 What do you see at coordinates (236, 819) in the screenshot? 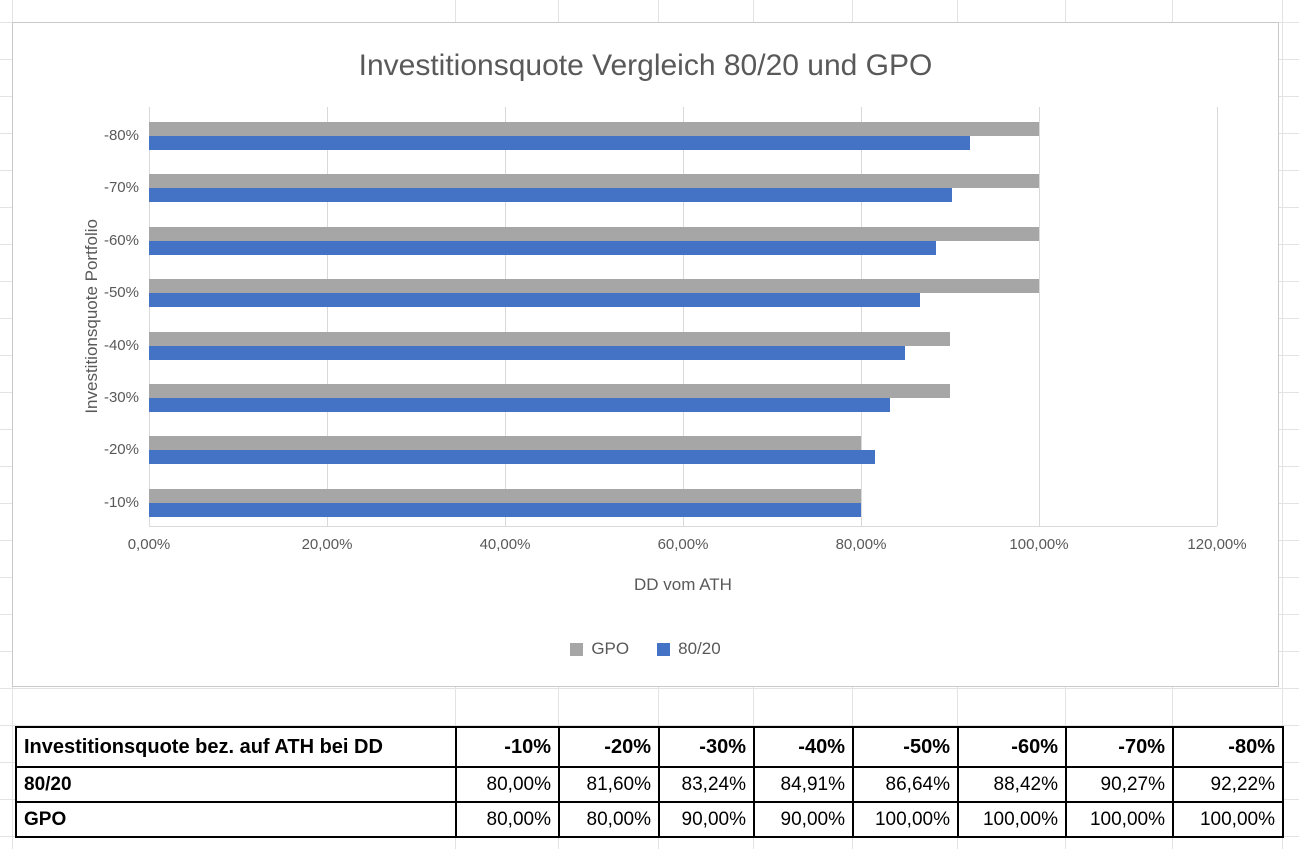
I see `table-row-label-cell: GPO` at bounding box center [236, 819].